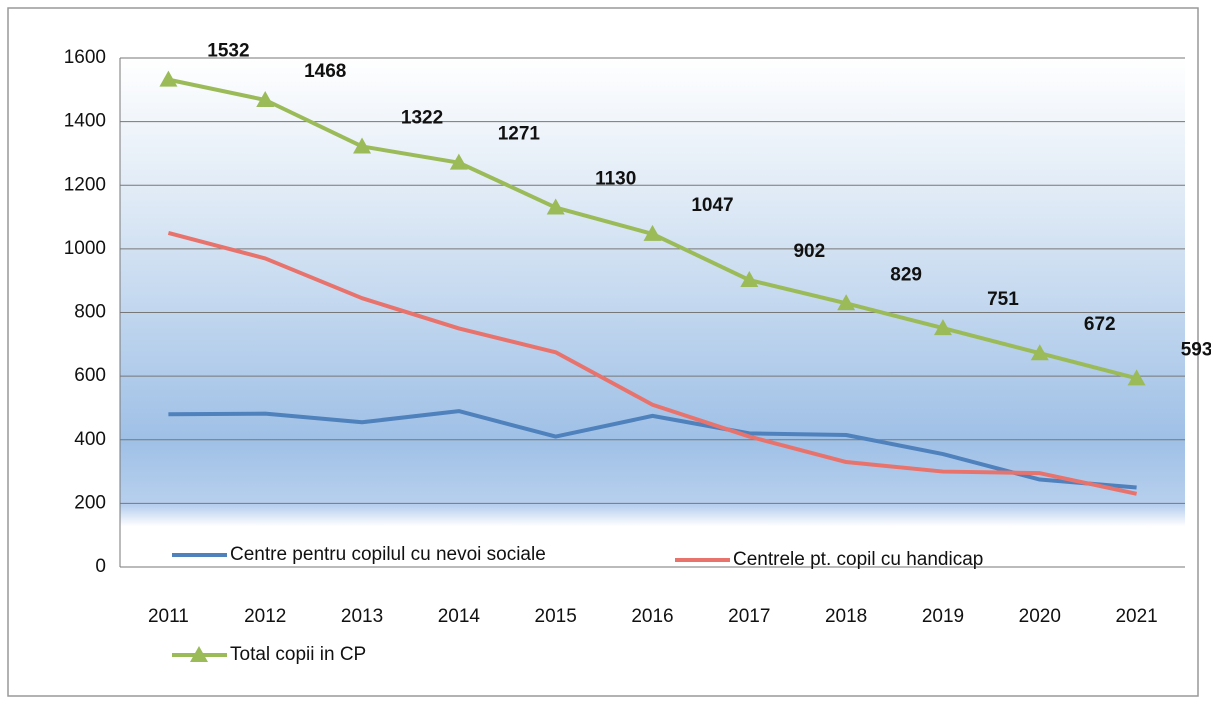  I want to click on y-tick-label: 1400, so click(85, 121).